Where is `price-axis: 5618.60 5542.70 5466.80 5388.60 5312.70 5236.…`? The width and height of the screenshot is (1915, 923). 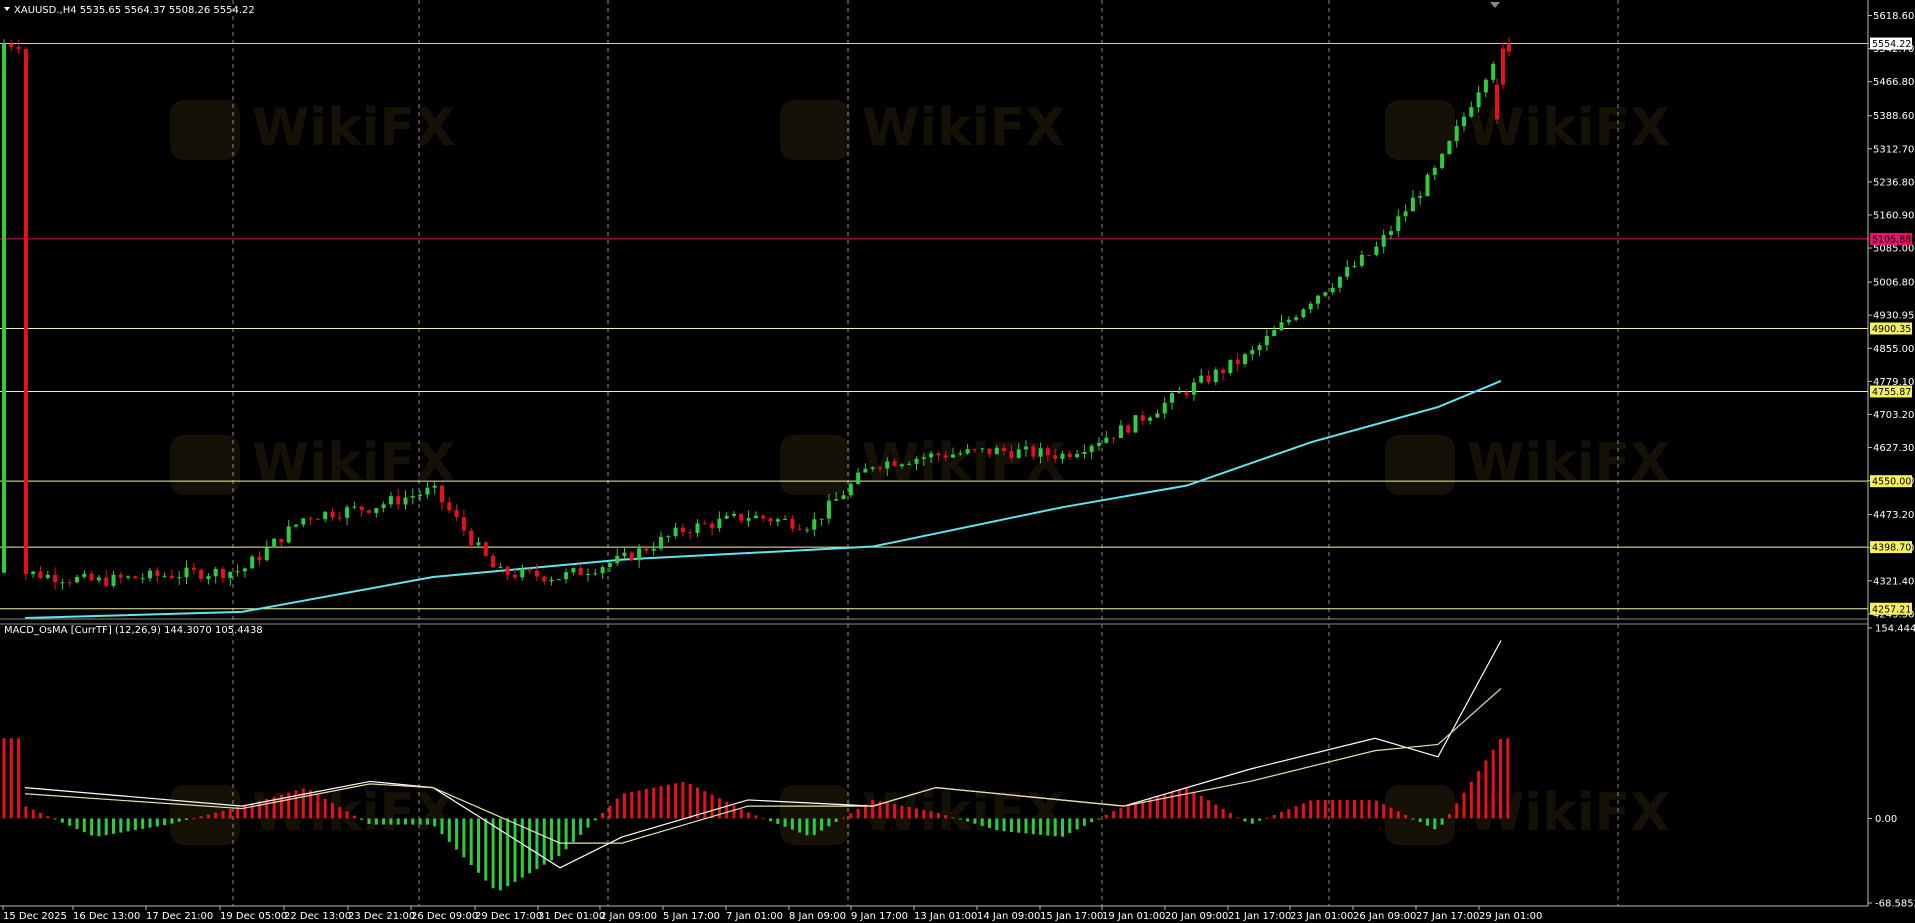 price-axis: 5618.60 5542.70 5466.80 5388.60 5312.70 5236.… is located at coordinates (1891, 315).